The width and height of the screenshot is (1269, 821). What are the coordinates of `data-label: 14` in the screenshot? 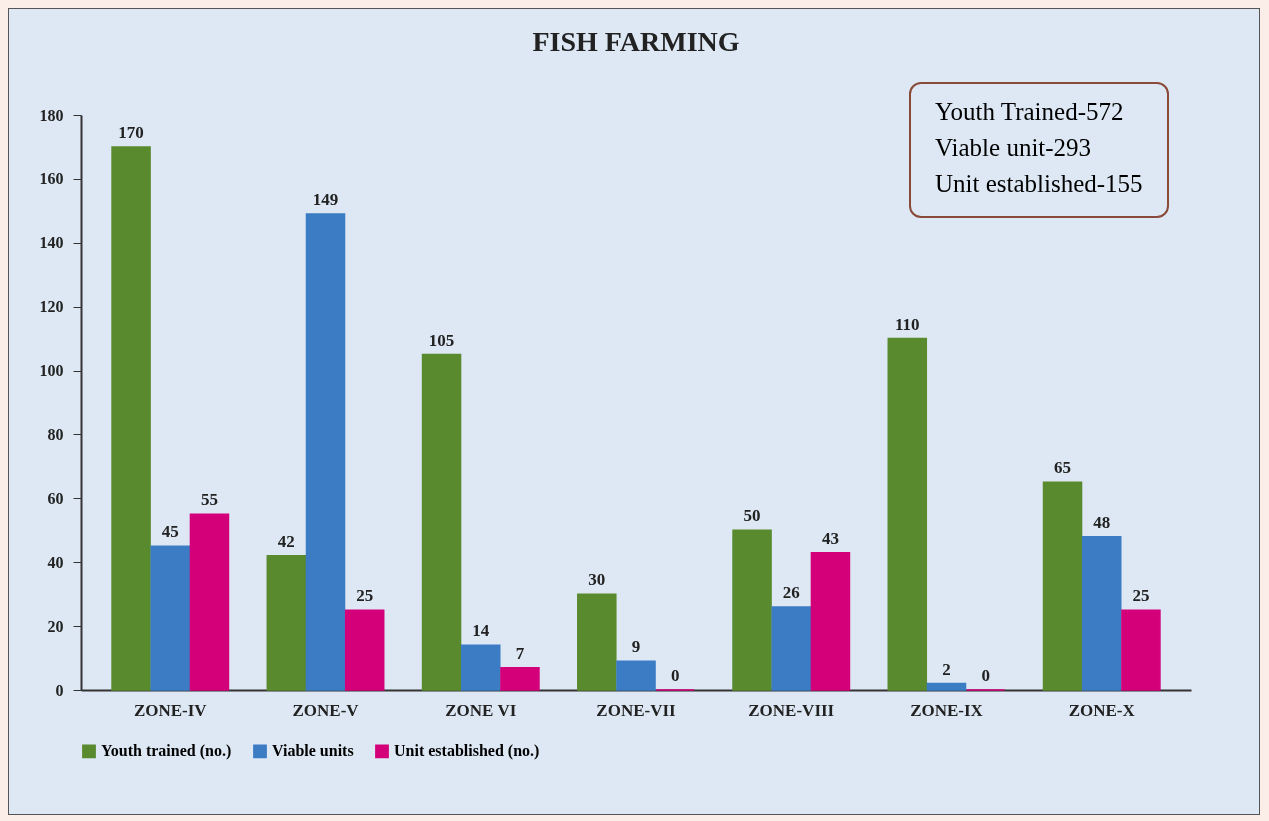 It's located at (481, 631).